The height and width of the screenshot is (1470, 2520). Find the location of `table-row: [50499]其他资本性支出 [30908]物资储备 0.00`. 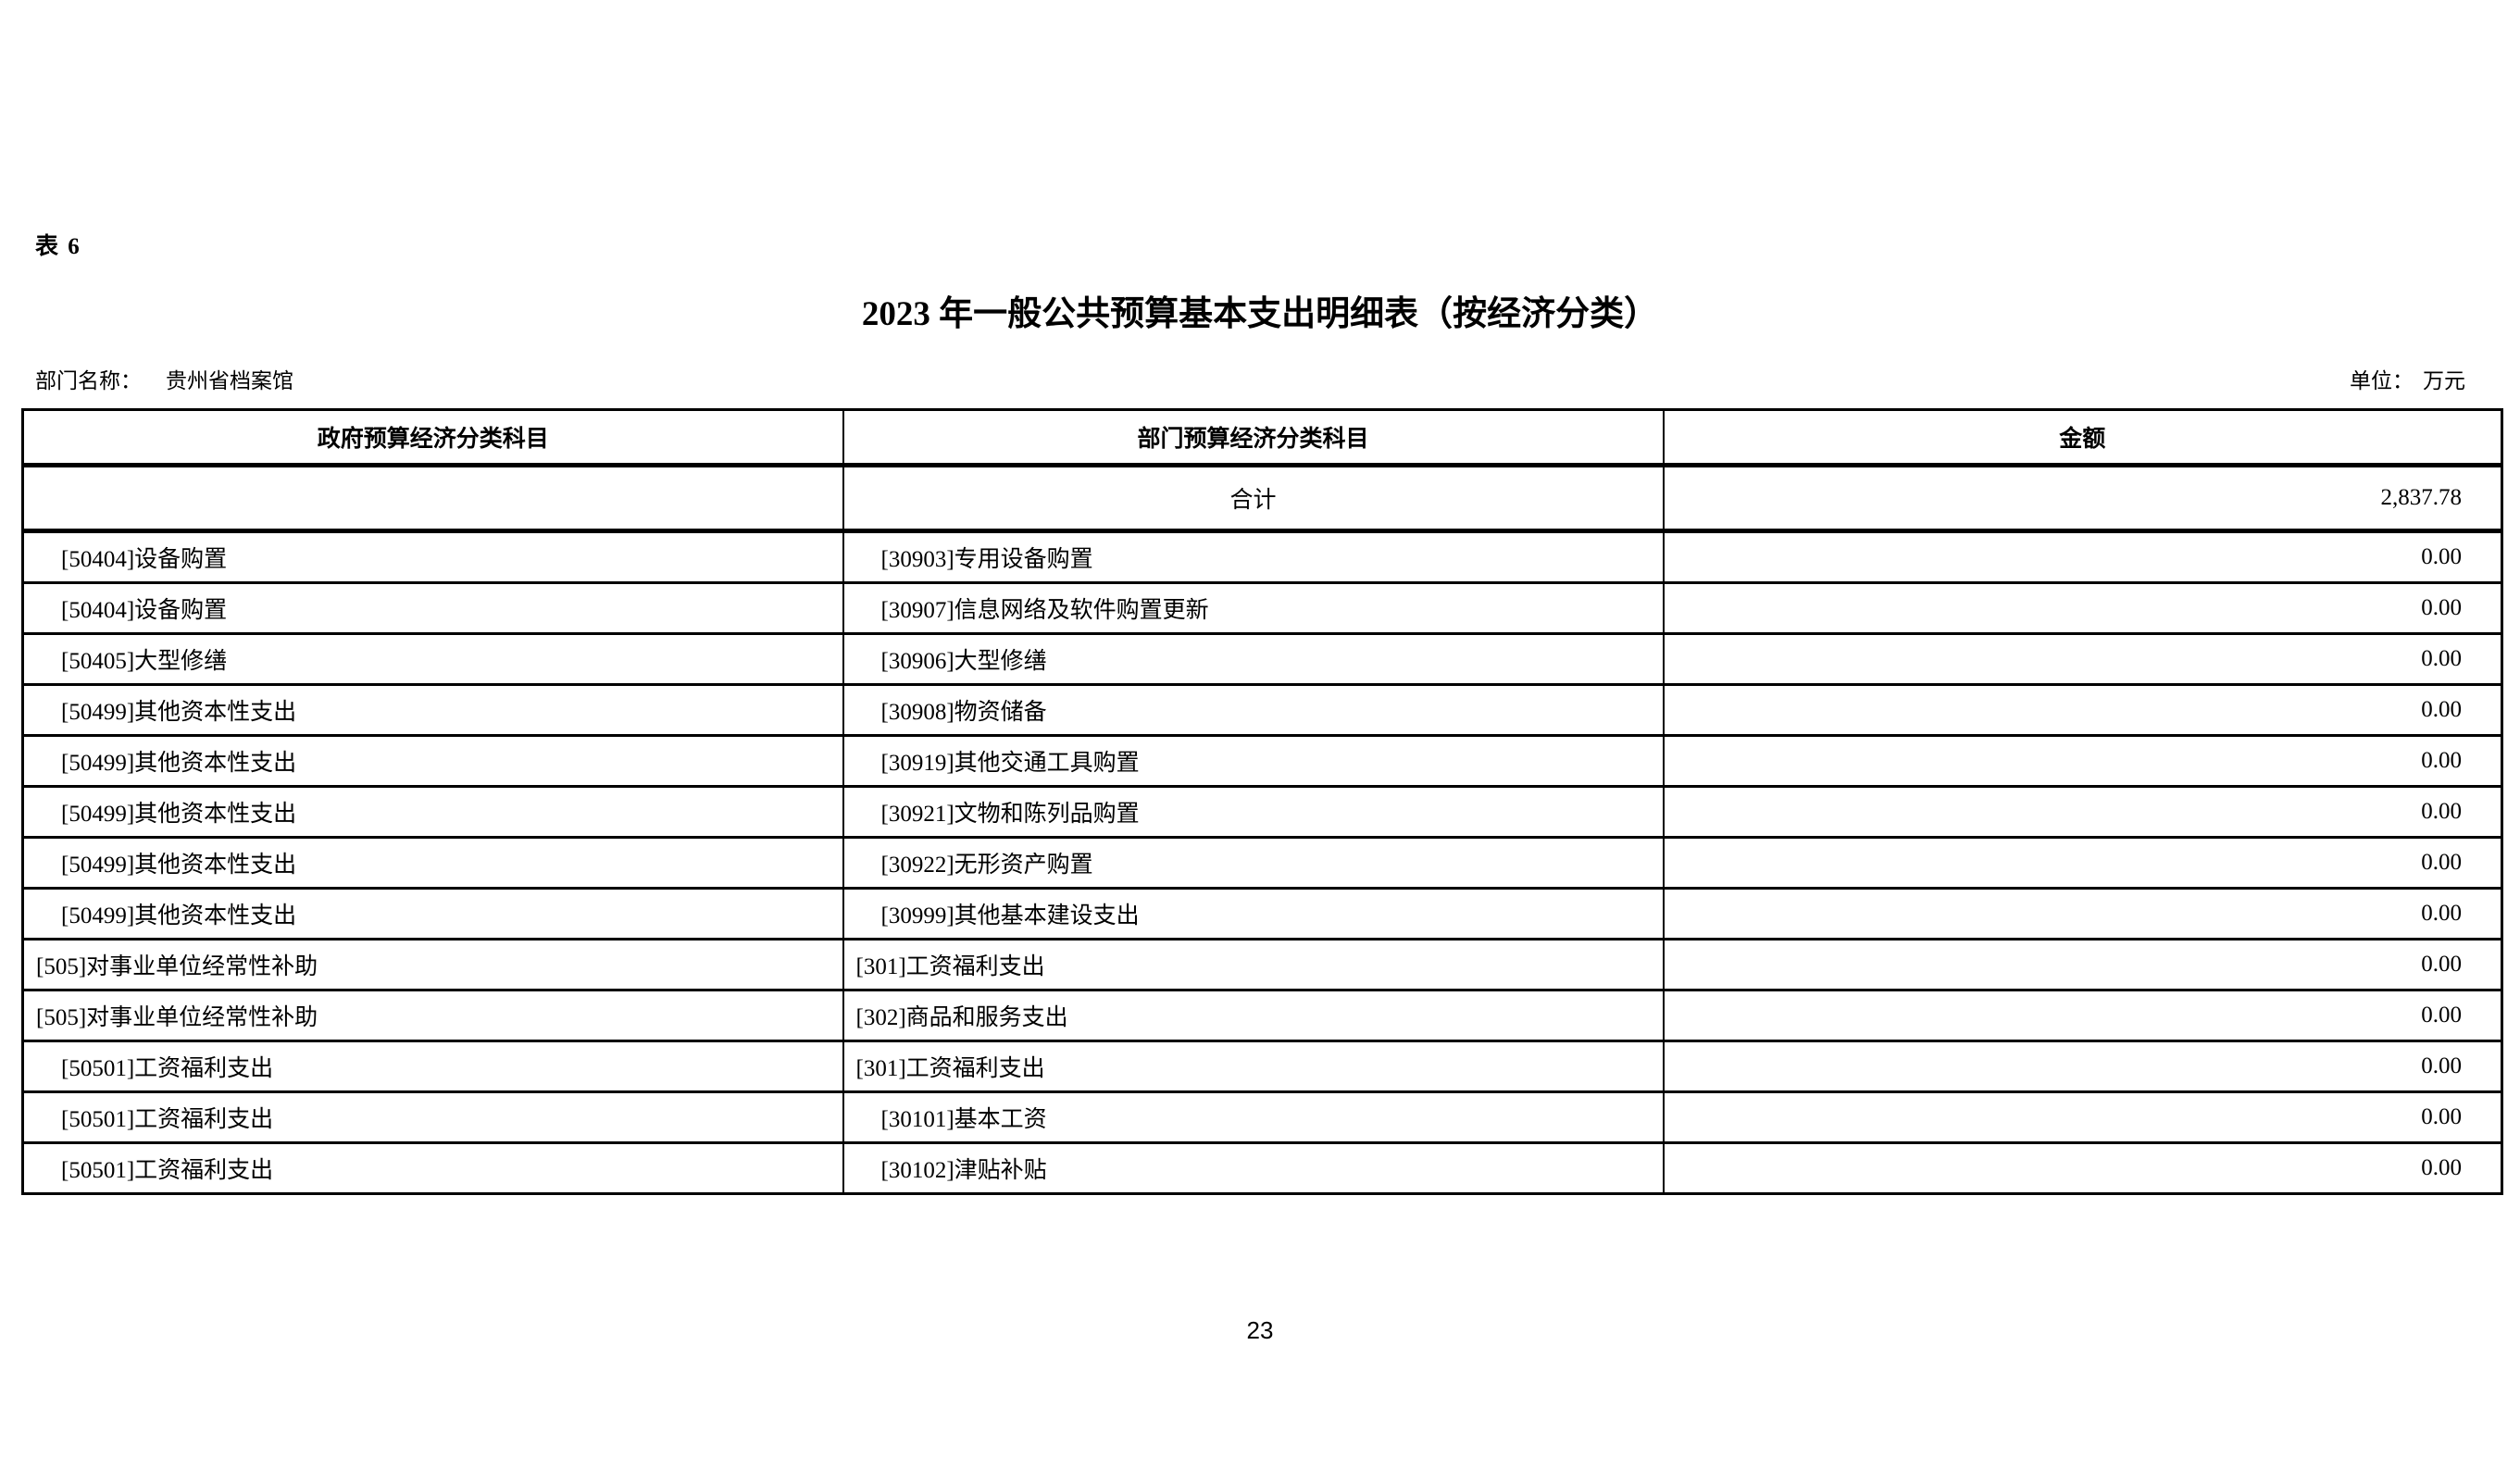

table-row: [50499]其他资本性支出 [30908]物资储备 0.00 is located at coordinates (1262, 710).